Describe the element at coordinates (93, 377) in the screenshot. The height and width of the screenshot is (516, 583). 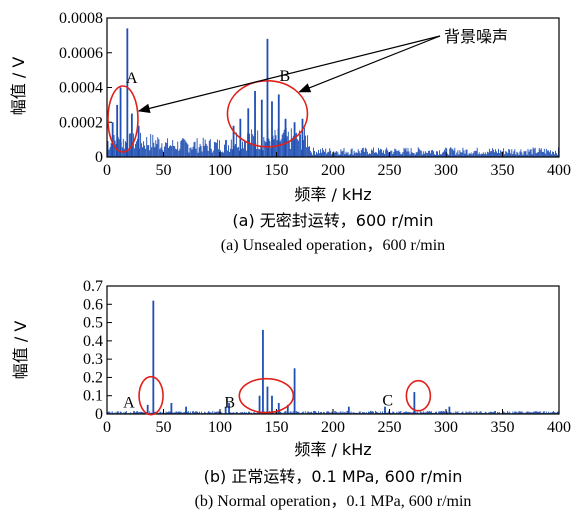
I see `y-tick-label: 0.2` at that location.